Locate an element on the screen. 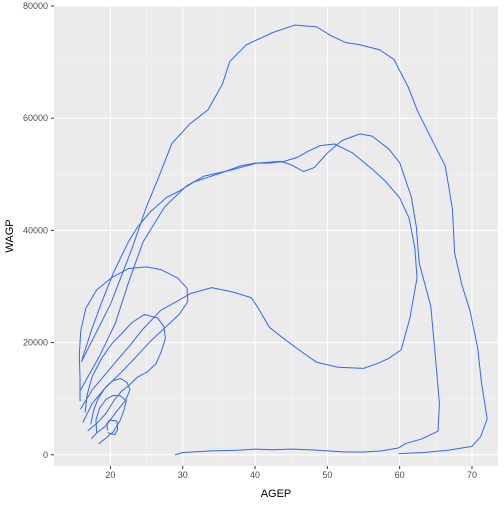  y-tick-label: 40000 is located at coordinates (35, 230).